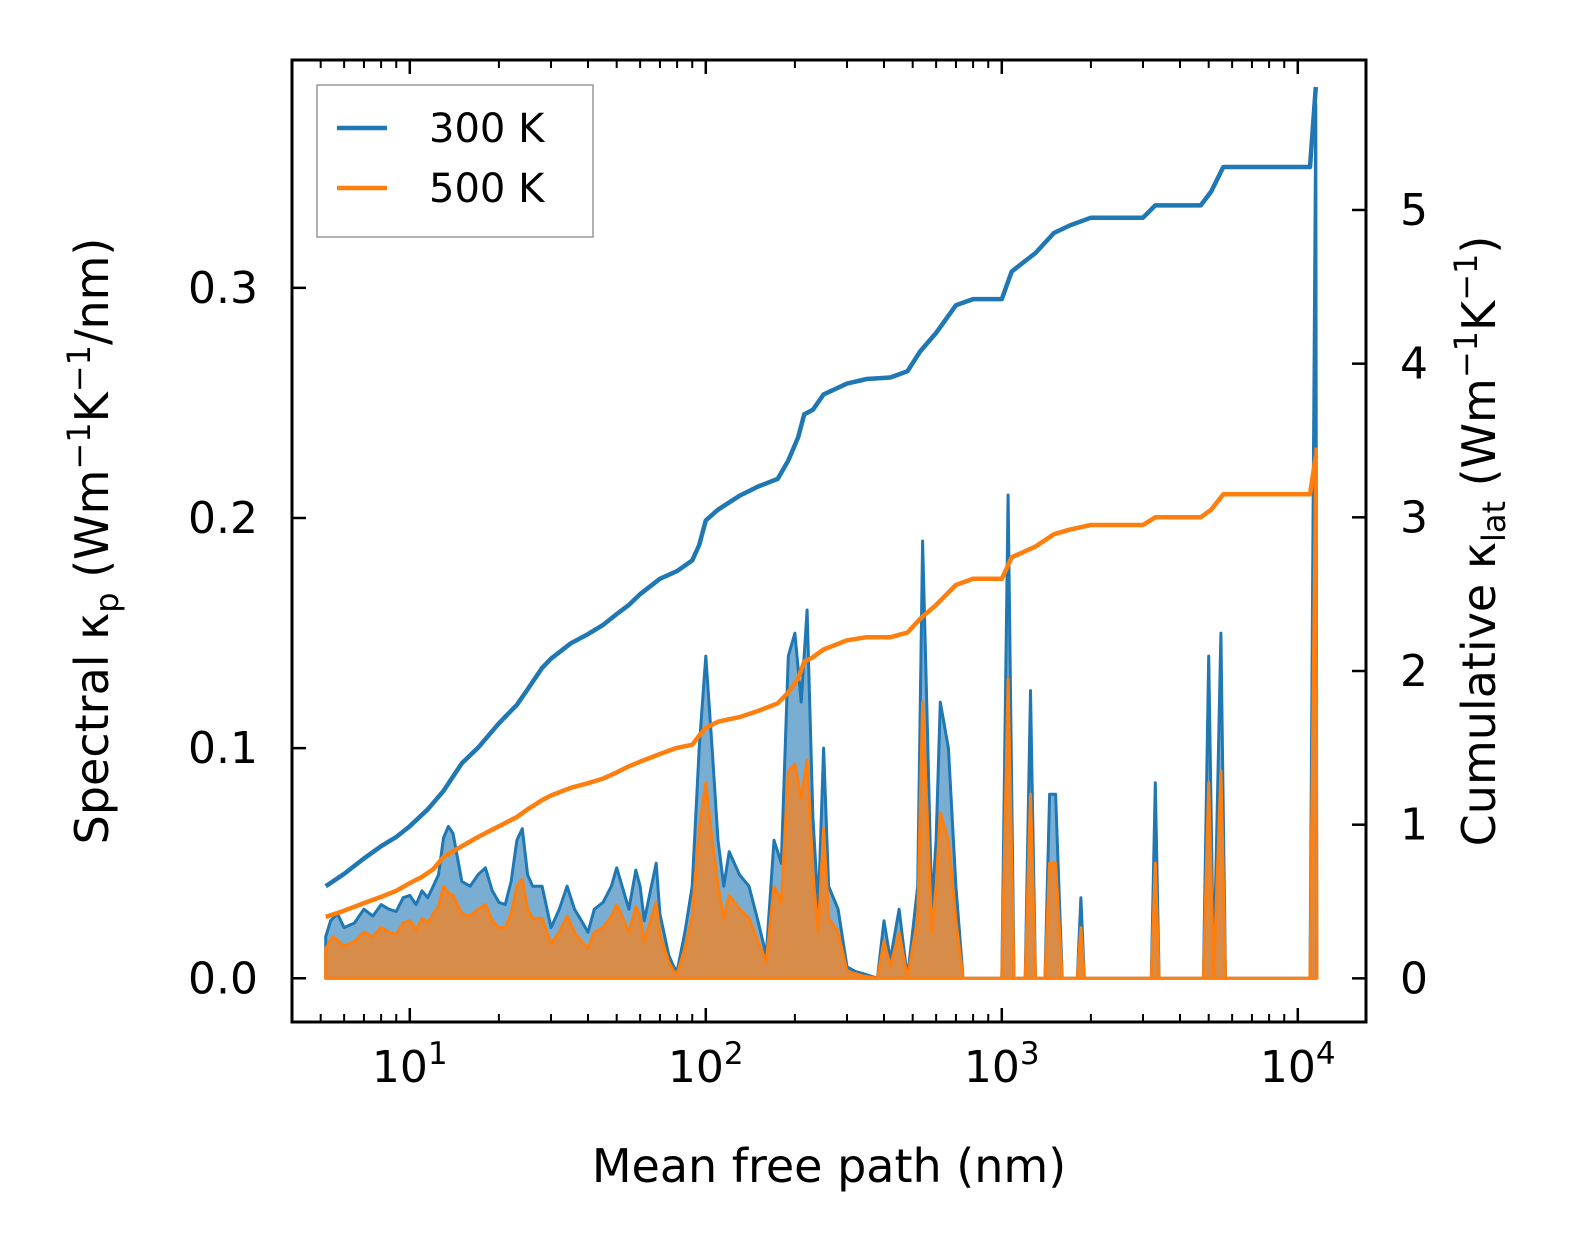  I want to click on y-right-tick-label: 5, so click(1414, 210).